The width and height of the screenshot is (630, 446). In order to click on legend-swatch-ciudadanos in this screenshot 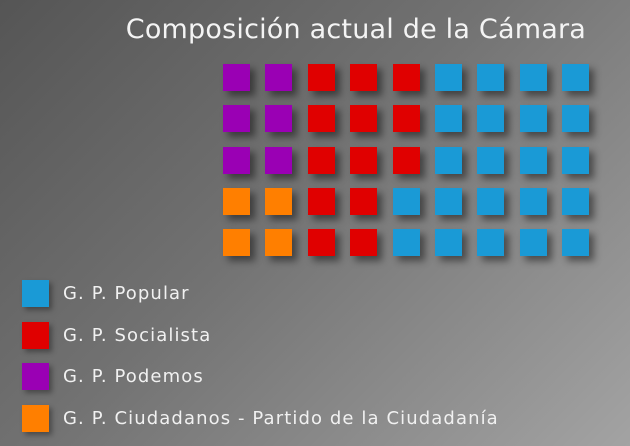, I will do `click(35, 418)`.